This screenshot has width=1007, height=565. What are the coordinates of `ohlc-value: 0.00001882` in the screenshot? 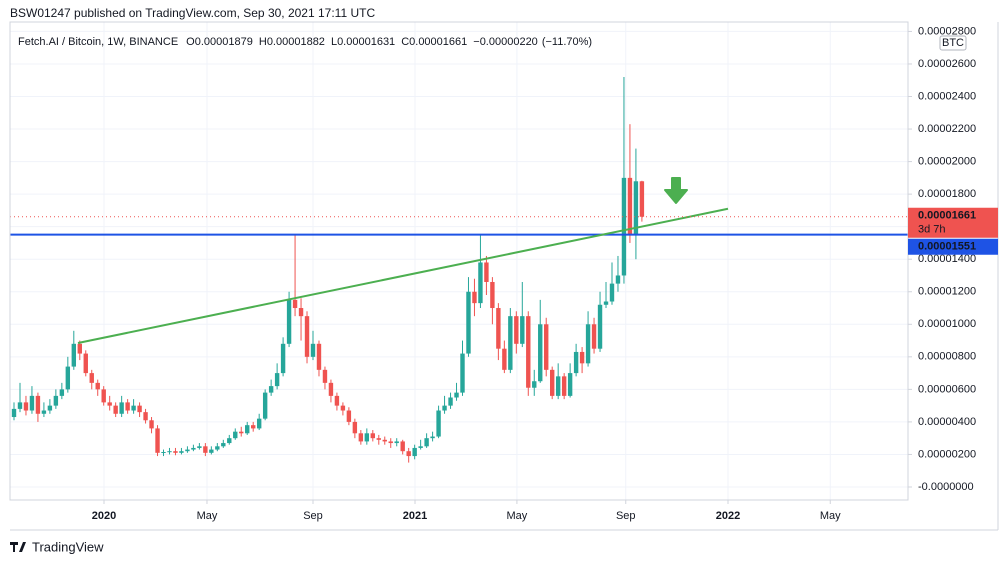 It's located at (296, 42).